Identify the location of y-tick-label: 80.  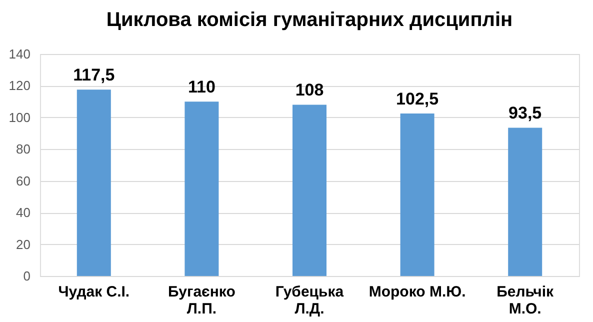
(23, 149).